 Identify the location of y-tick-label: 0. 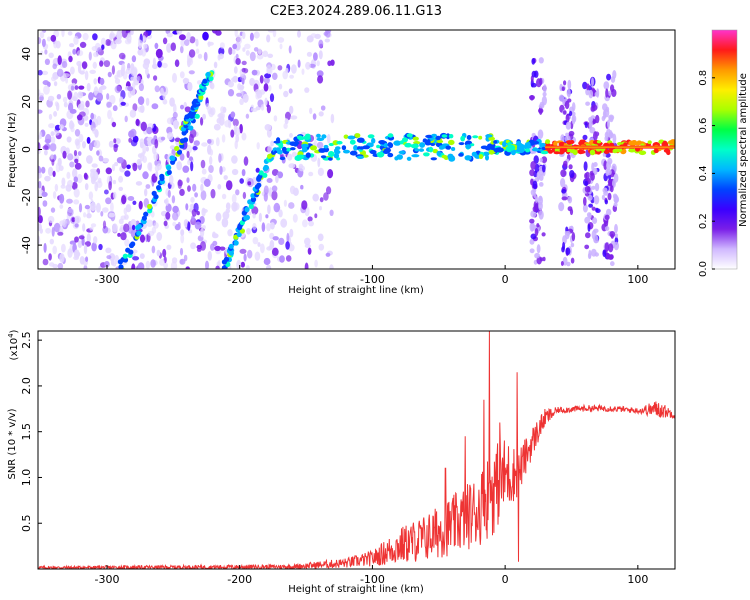
(26, 149).